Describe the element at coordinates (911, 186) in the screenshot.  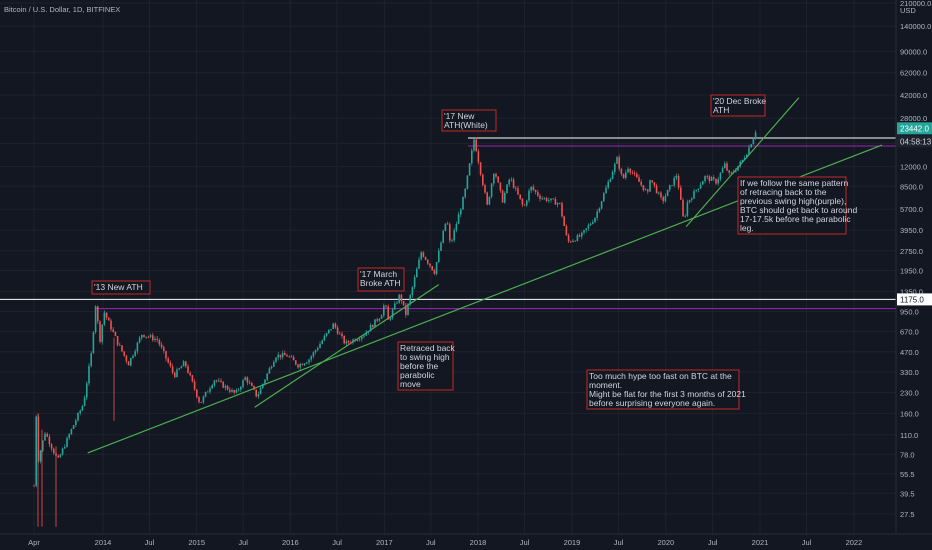
I see `price-tick-label: 8500.0` at that location.